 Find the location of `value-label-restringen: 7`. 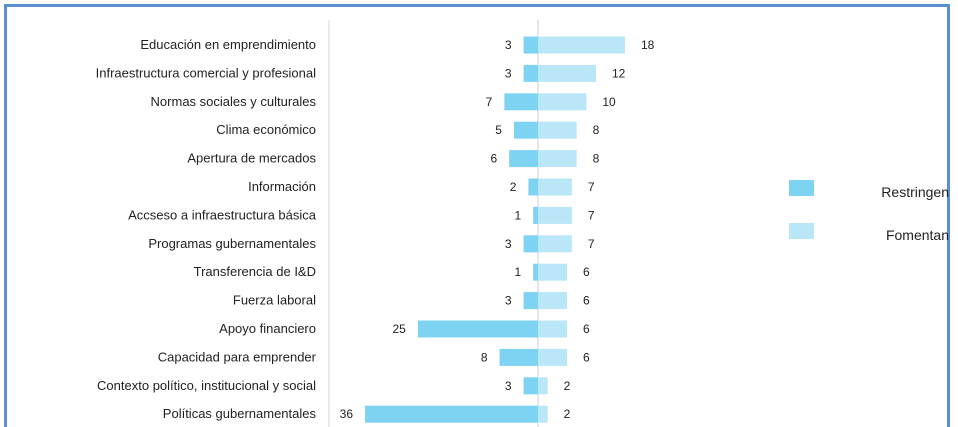

value-label-restringen: 7 is located at coordinates (489, 102).